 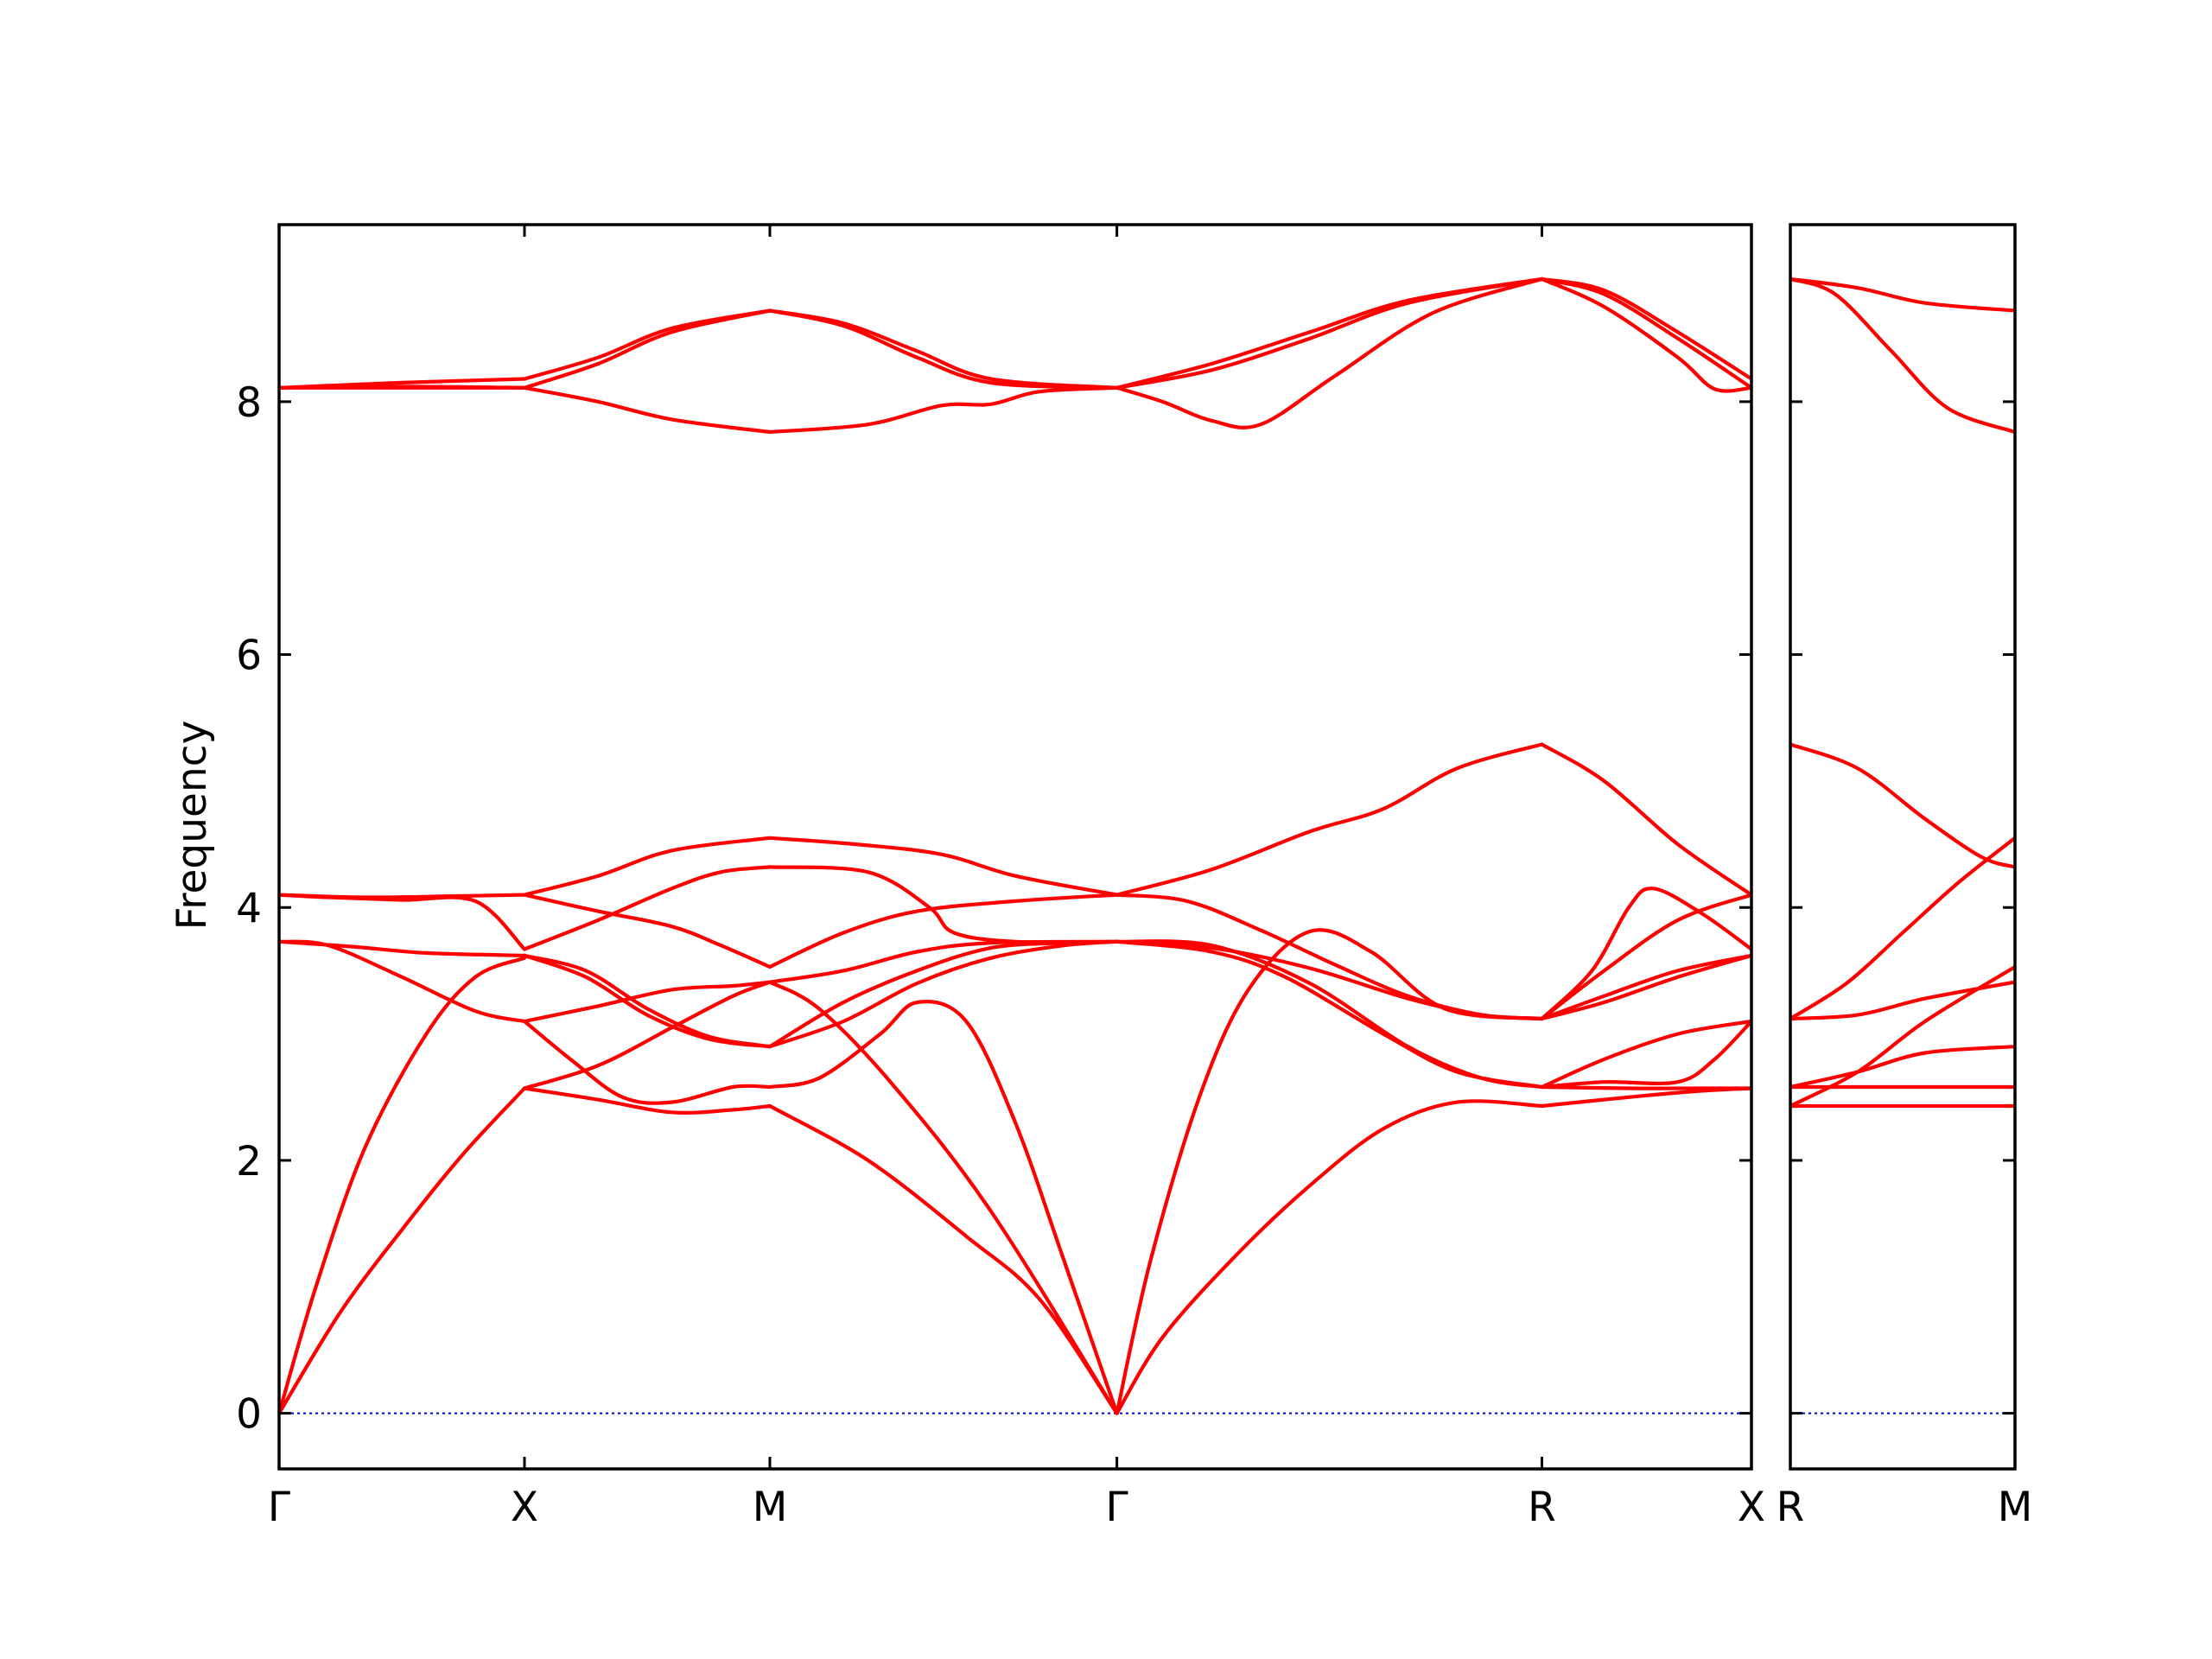 I want to click on y-axis-title: Frequency, so click(x=192, y=826).